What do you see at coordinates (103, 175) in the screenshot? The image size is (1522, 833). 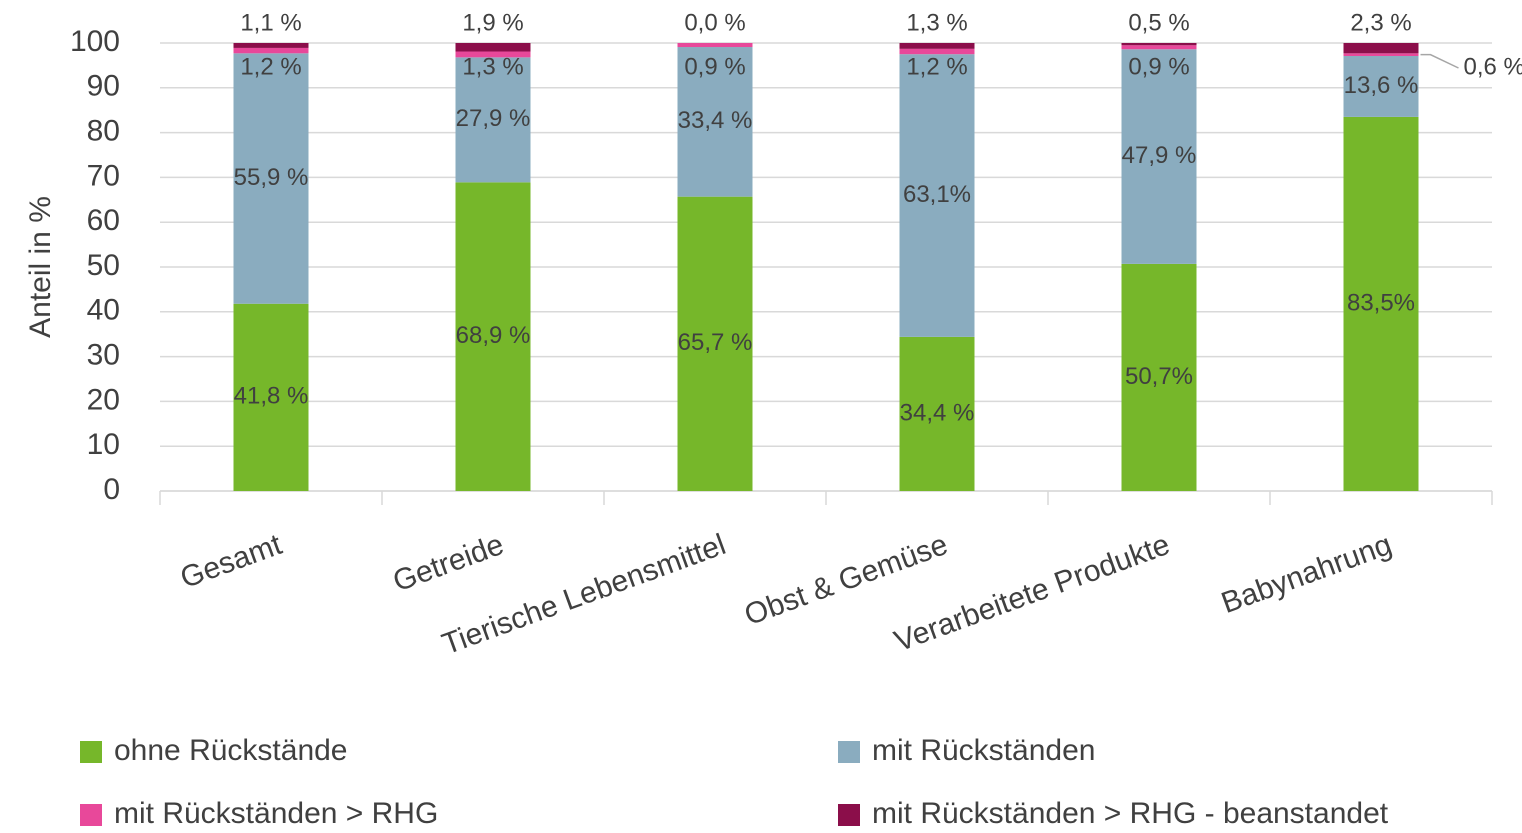 I see `y-tick-label: 70` at bounding box center [103, 175].